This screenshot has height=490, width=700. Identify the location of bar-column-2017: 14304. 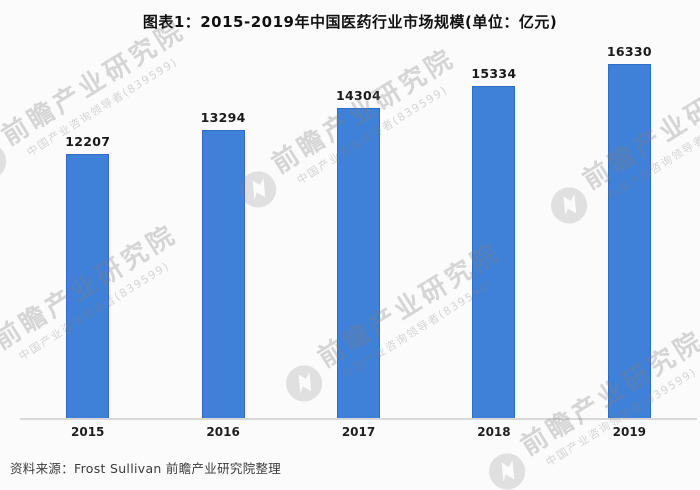
(358, 231).